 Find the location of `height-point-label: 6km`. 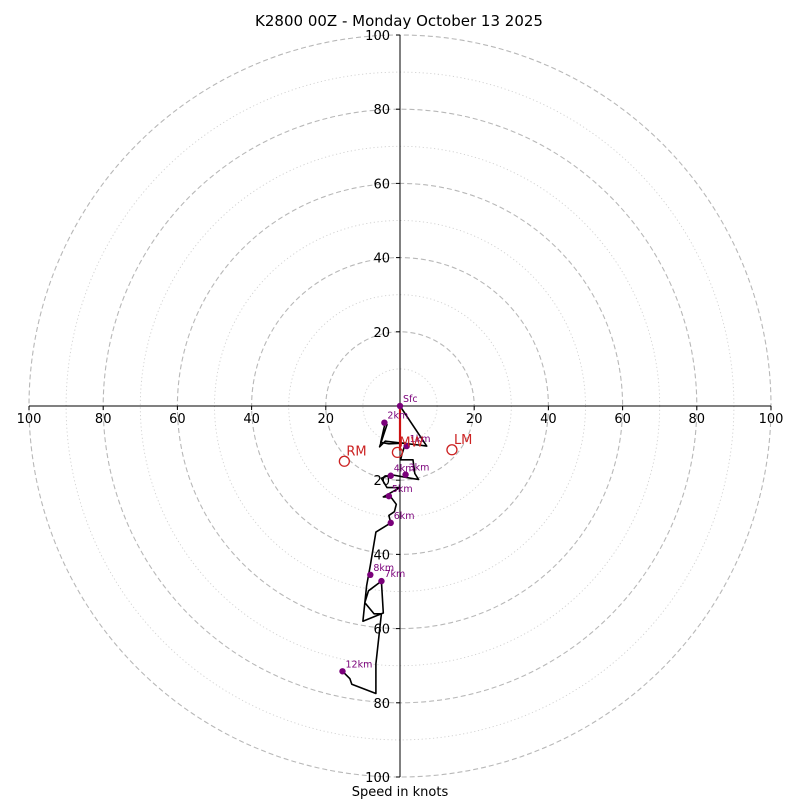

height-point-label: 6km is located at coordinates (404, 516).